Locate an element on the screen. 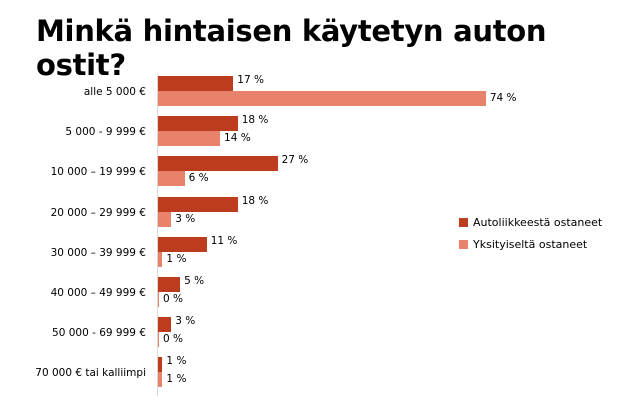 The height and width of the screenshot is (400, 632). category-label: 50 000 - 69 999 € is located at coordinates (99, 333).